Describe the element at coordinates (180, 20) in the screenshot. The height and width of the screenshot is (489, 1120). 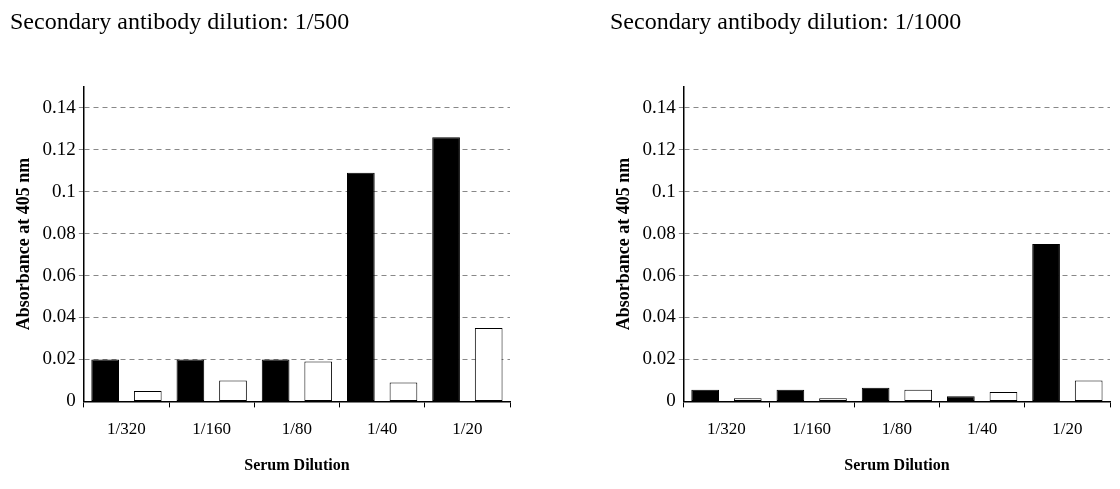
I see `chart-title: Secondary antibody dilution: 1/500` at that location.